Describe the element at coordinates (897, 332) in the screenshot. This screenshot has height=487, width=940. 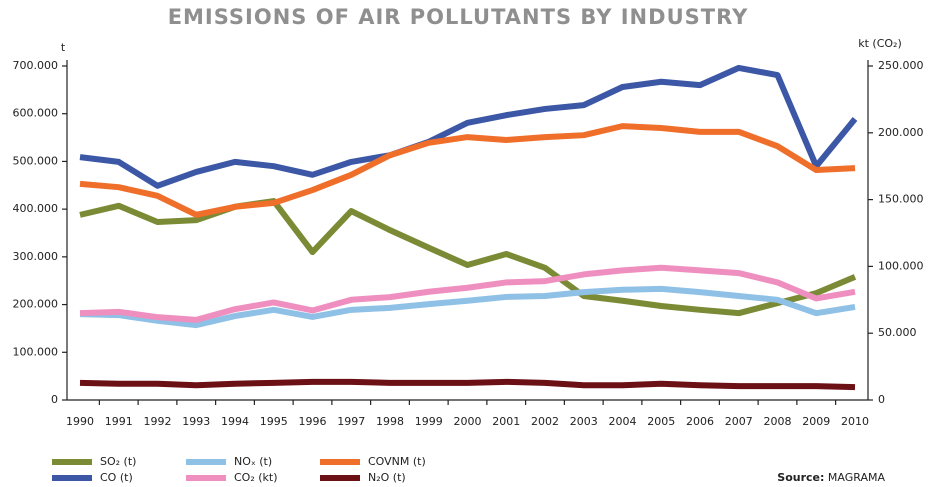
I see `y2-tick-label: 50.000` at that location.